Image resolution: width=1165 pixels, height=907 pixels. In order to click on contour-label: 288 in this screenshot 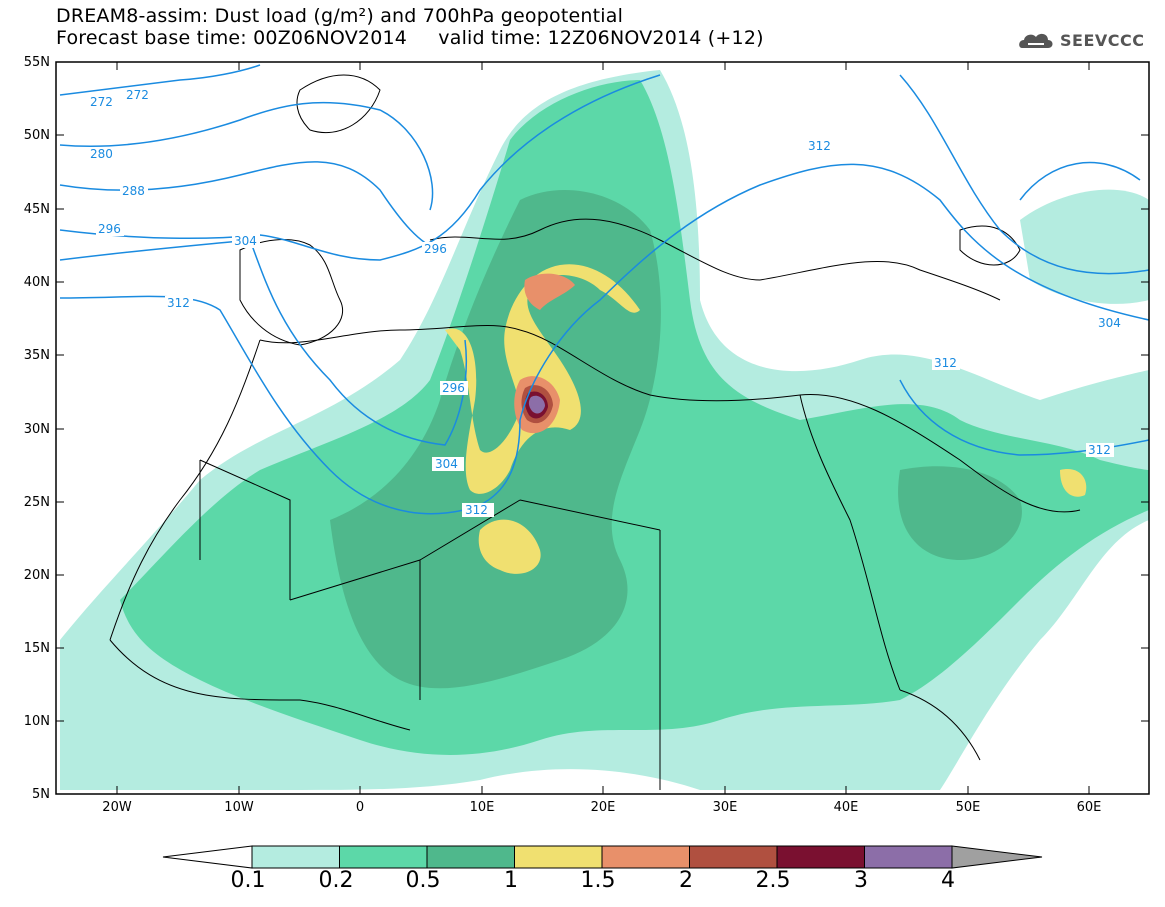, I will do `click(133, 191)`.